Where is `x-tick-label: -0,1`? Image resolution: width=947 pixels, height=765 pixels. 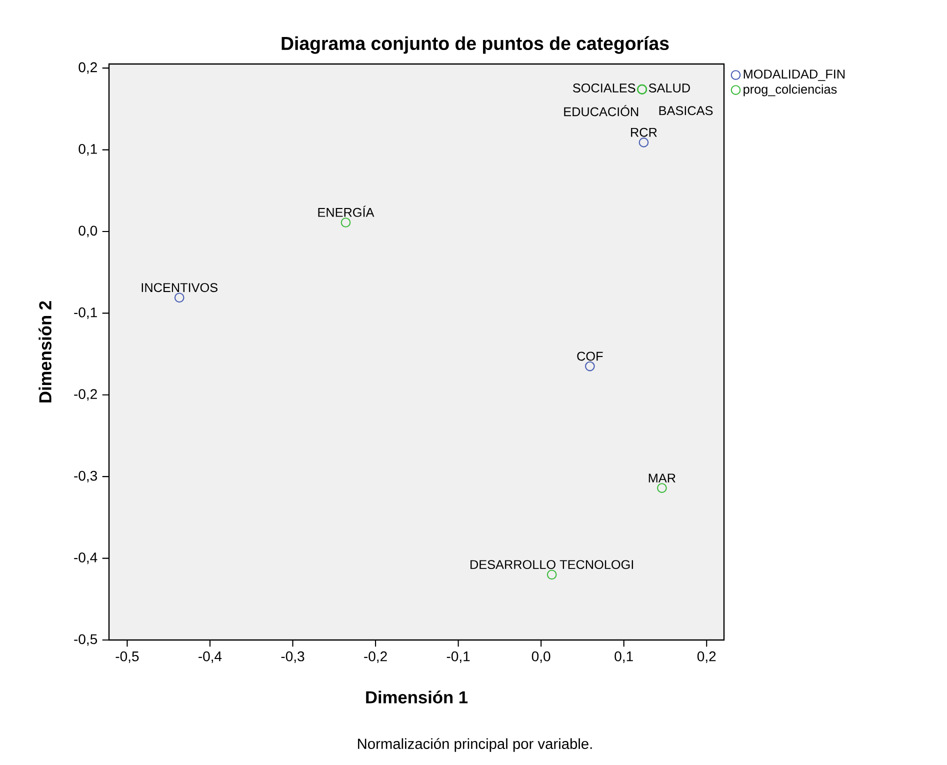 x-tick-label: -0,1 is located at coordinates (458, 657).